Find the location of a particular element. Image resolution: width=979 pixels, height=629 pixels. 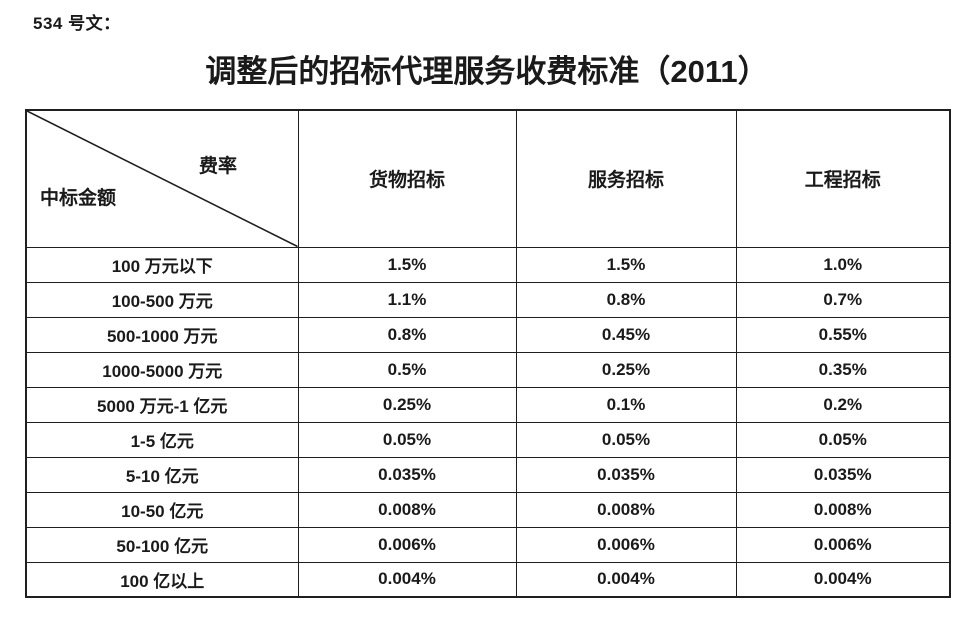

rate-cell: 1.1% is located at coordinates (407, 299).